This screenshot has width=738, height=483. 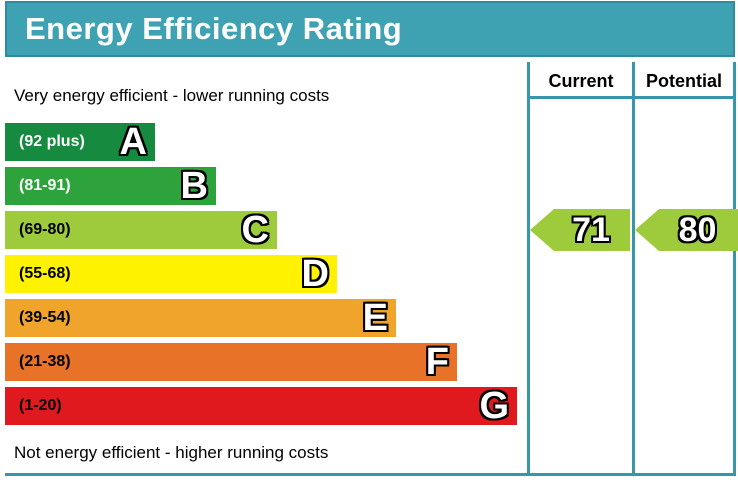 I want to click on band-f-range: (21-38), so click(x=45, y=361).